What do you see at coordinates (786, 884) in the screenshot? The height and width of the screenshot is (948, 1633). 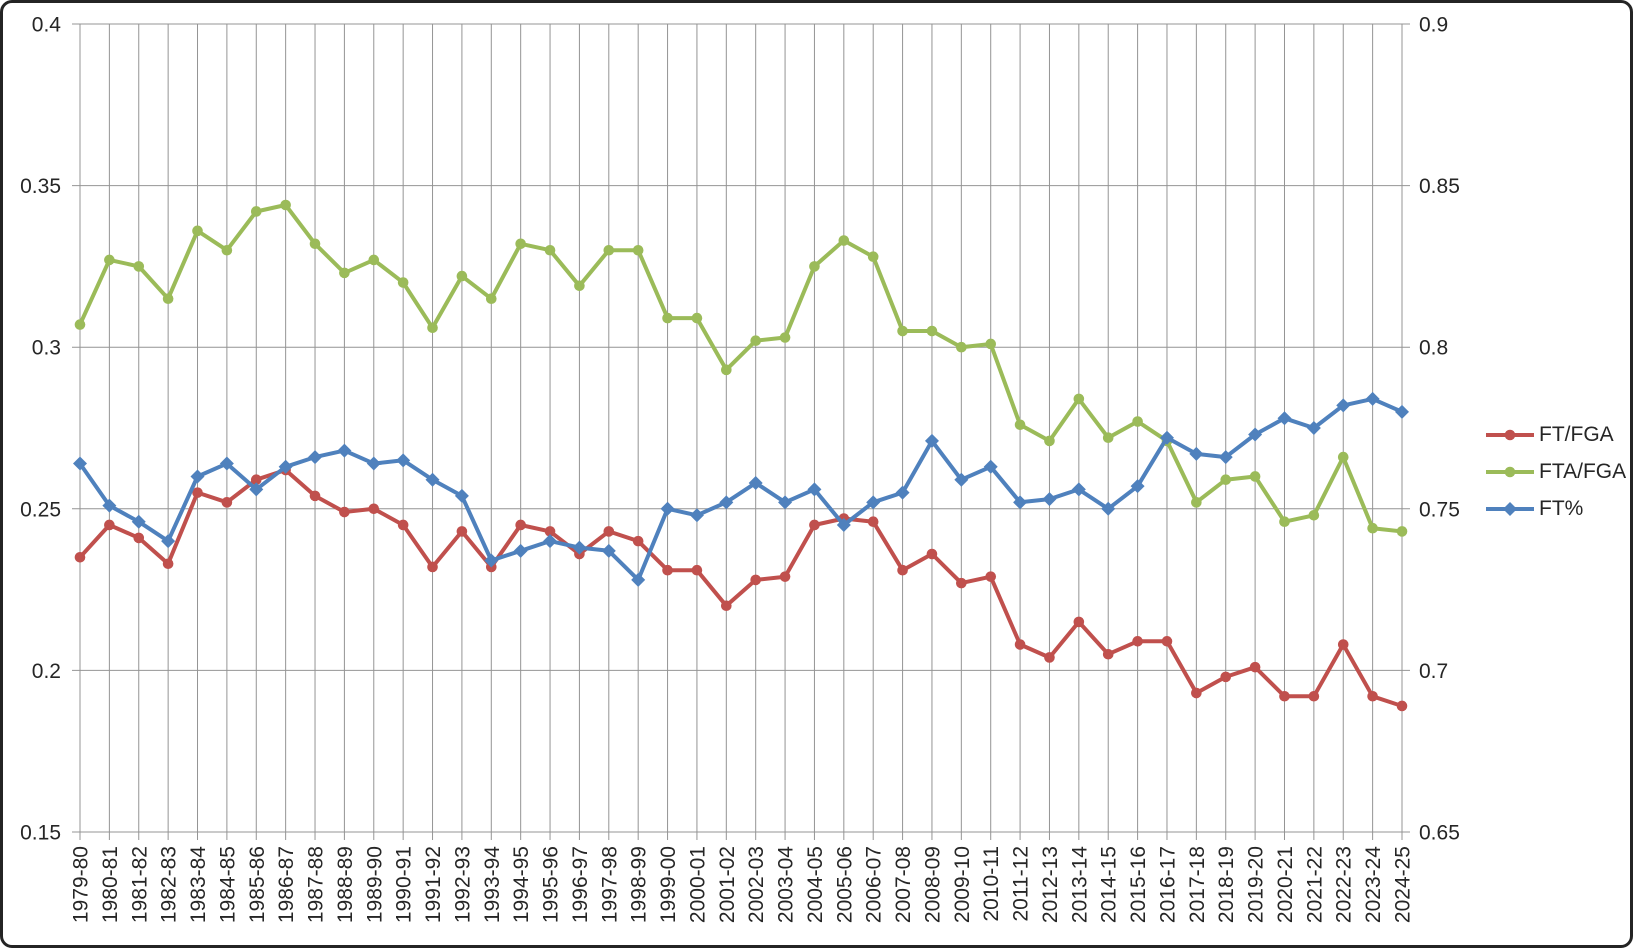 I see `x-axis-tick-label: 2003-04` at bounding box center [786, 884].